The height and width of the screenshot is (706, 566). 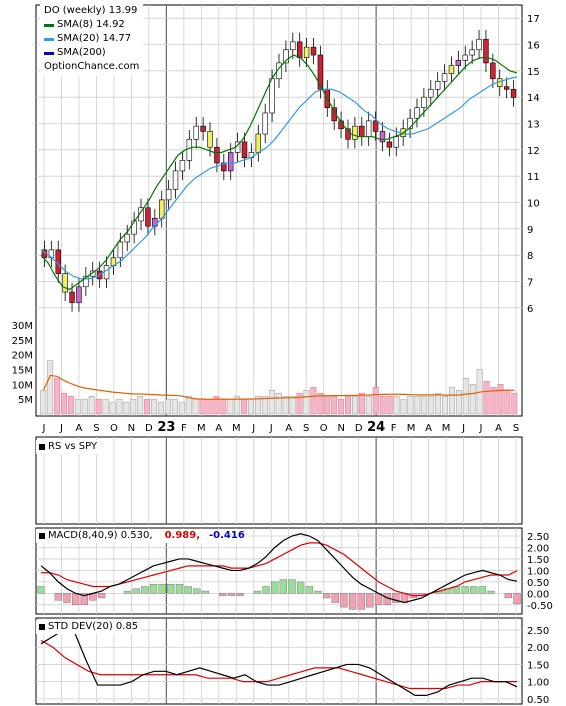 What do you see at coordinates (166, 427) in the screenshot?
I see `x-tick-label: 23` at bounding box center [166, 427].